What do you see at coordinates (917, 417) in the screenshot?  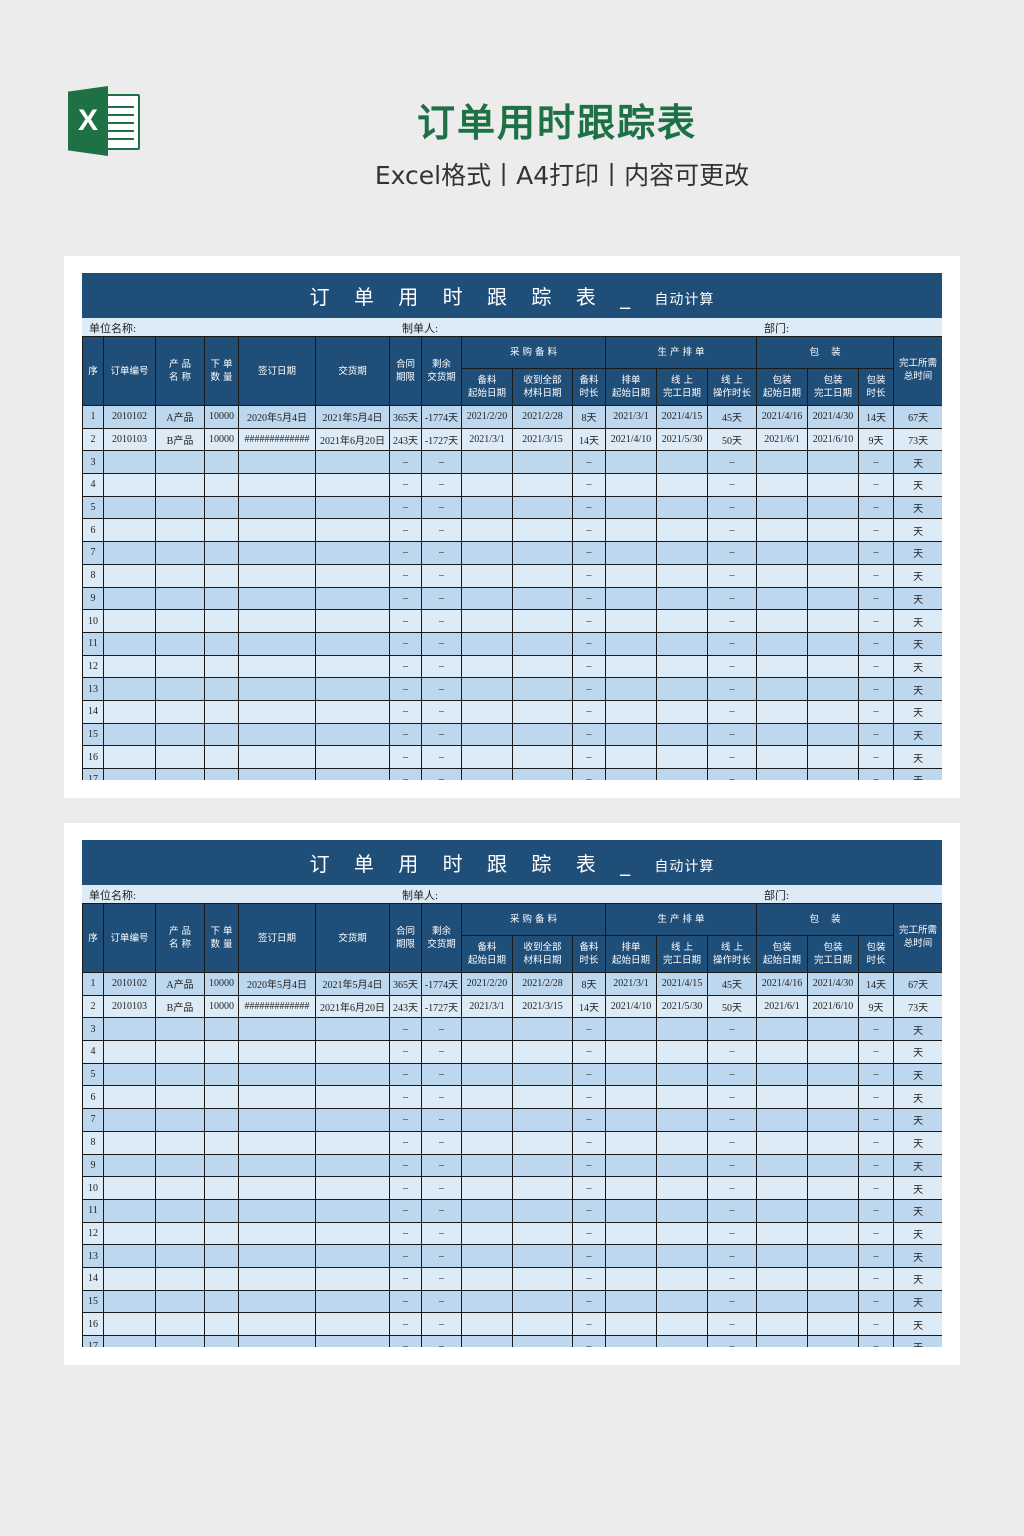 I see `table-cell: 67天` at bounding box center [917, 417].